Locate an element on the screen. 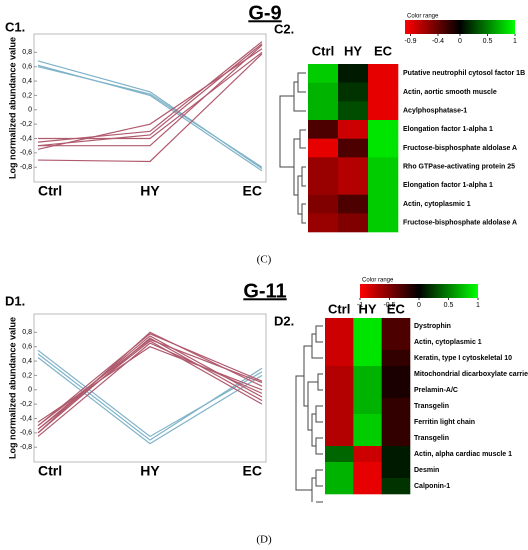  row-label: Mitochondrial dicarboxylate carrier is located at coordinates (471, 374).